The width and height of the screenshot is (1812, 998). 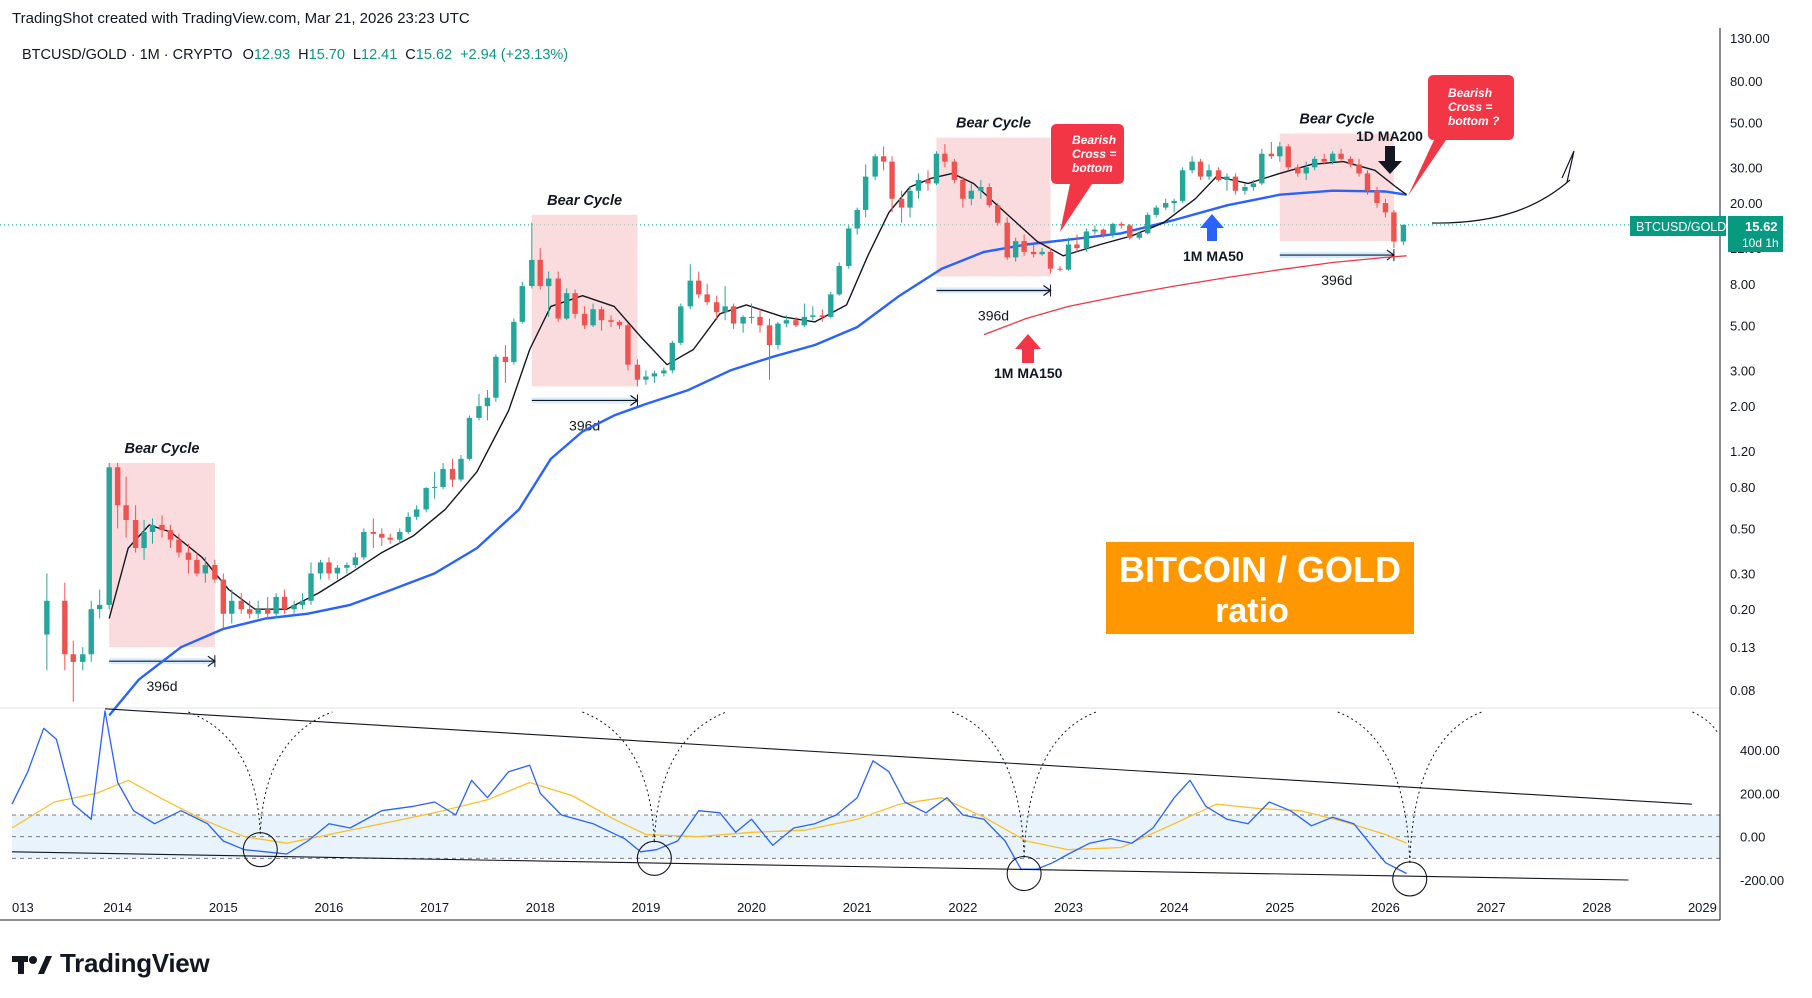 What do you see at coordinates (1760, 750) in the screenshot?
I see `osc-tick-0: 400.00` at bounding box center [1760, 750].